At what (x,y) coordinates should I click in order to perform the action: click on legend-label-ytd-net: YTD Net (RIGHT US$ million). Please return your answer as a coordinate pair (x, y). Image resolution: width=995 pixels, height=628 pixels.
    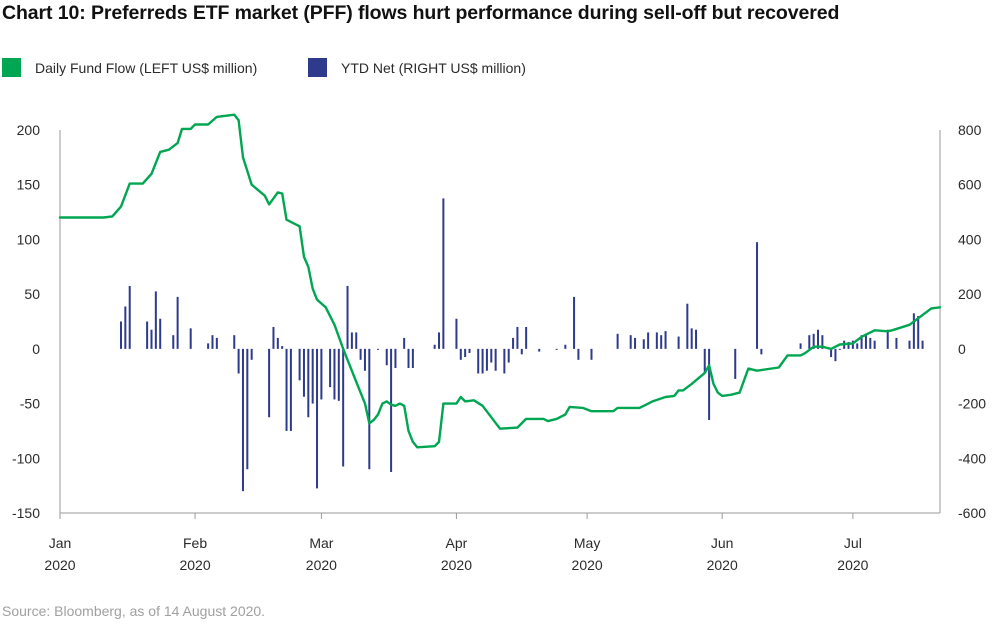
    Looking at the image, I should click on (433, 67).